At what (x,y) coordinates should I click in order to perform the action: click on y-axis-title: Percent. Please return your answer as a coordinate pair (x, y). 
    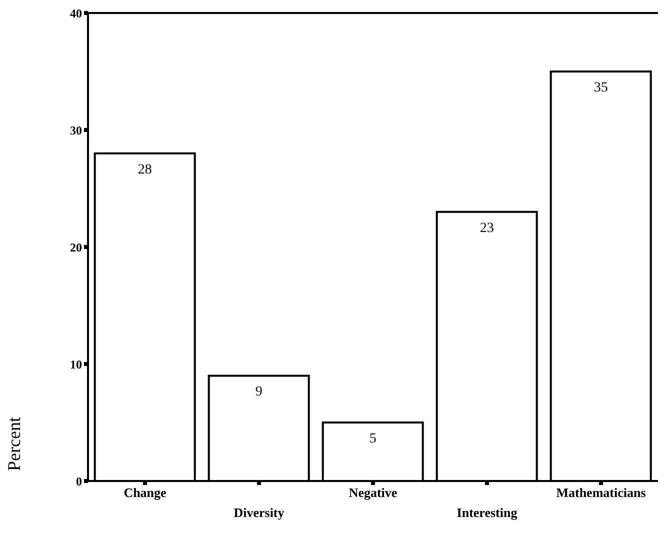
    Looking at the image, I should click on (14, 444).